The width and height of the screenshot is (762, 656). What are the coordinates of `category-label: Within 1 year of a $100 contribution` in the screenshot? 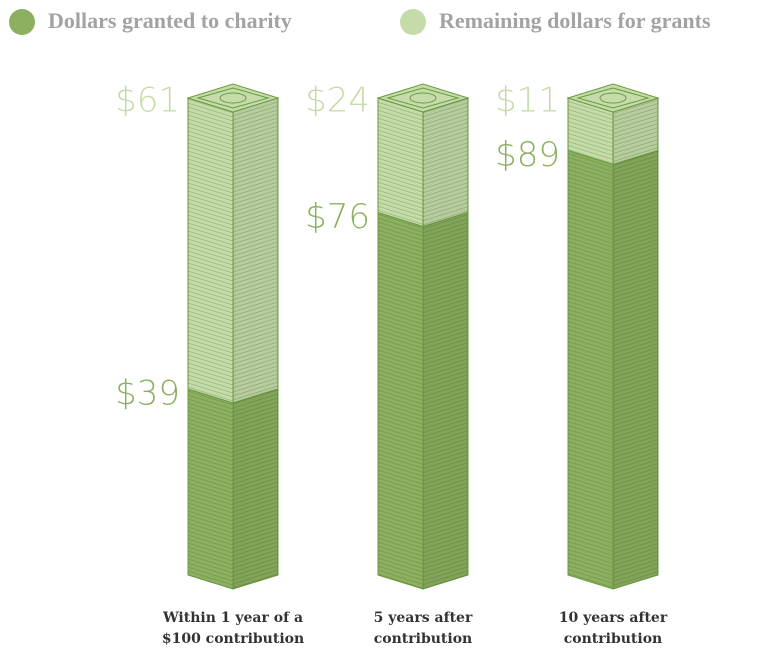 It's located at (233, 628).